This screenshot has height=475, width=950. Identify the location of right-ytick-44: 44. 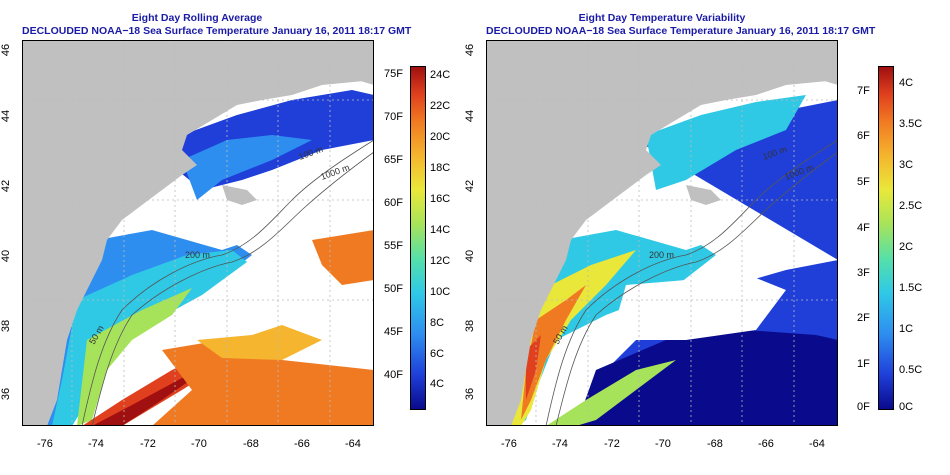
(470, 116).